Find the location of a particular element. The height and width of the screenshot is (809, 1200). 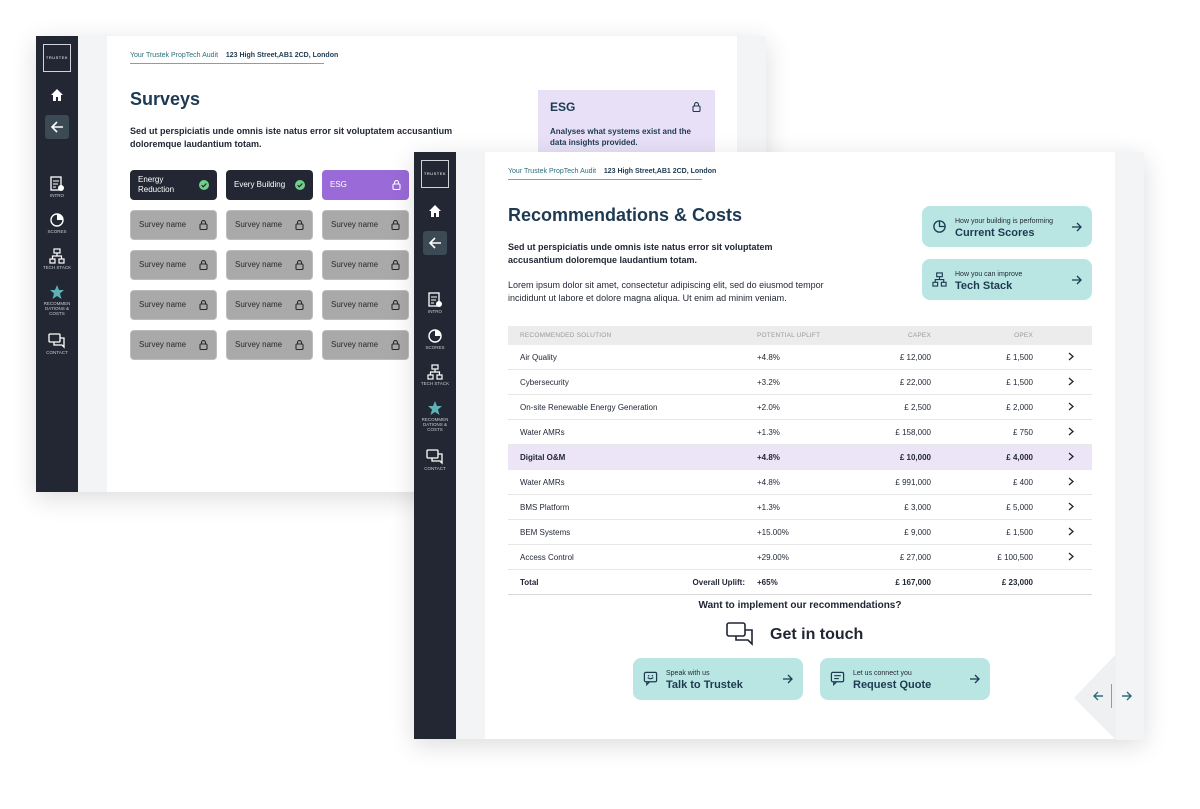

cell-opex: £ 750 is located at coordinates (983, 432).